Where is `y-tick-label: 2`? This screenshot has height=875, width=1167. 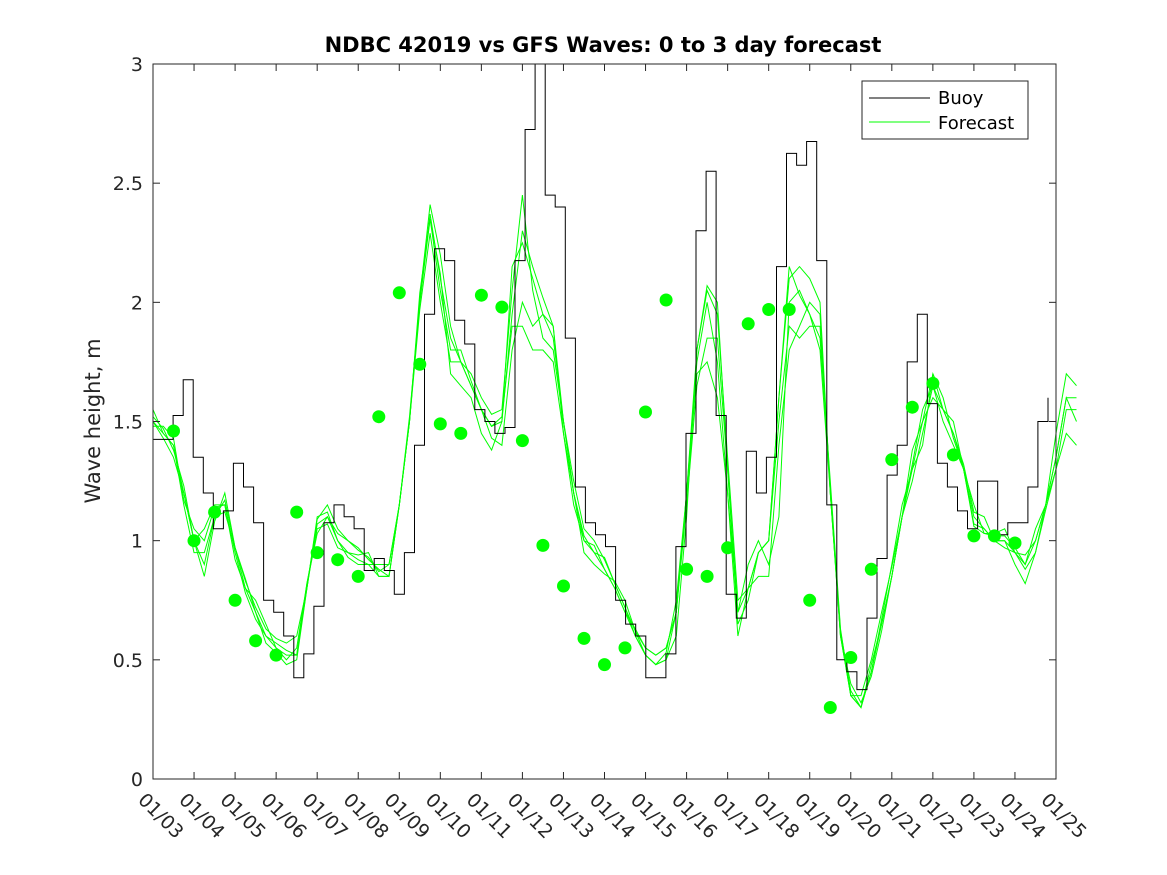
y-tick-label: 2 is located at coordinates (137, 303).